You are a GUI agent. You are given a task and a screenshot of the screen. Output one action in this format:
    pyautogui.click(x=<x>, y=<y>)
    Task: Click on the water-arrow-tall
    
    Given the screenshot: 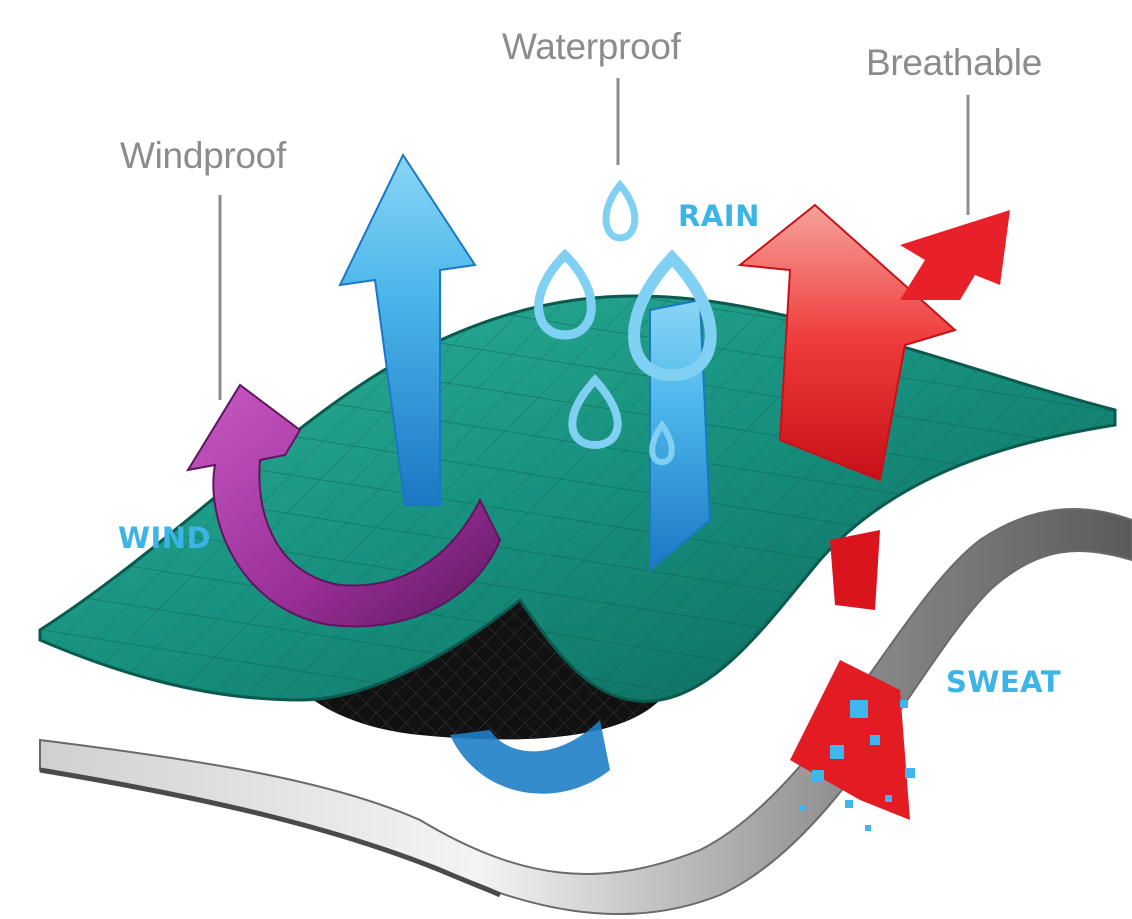 What is the action you would take?
    pyautogui.click(x=407, y=329)
    